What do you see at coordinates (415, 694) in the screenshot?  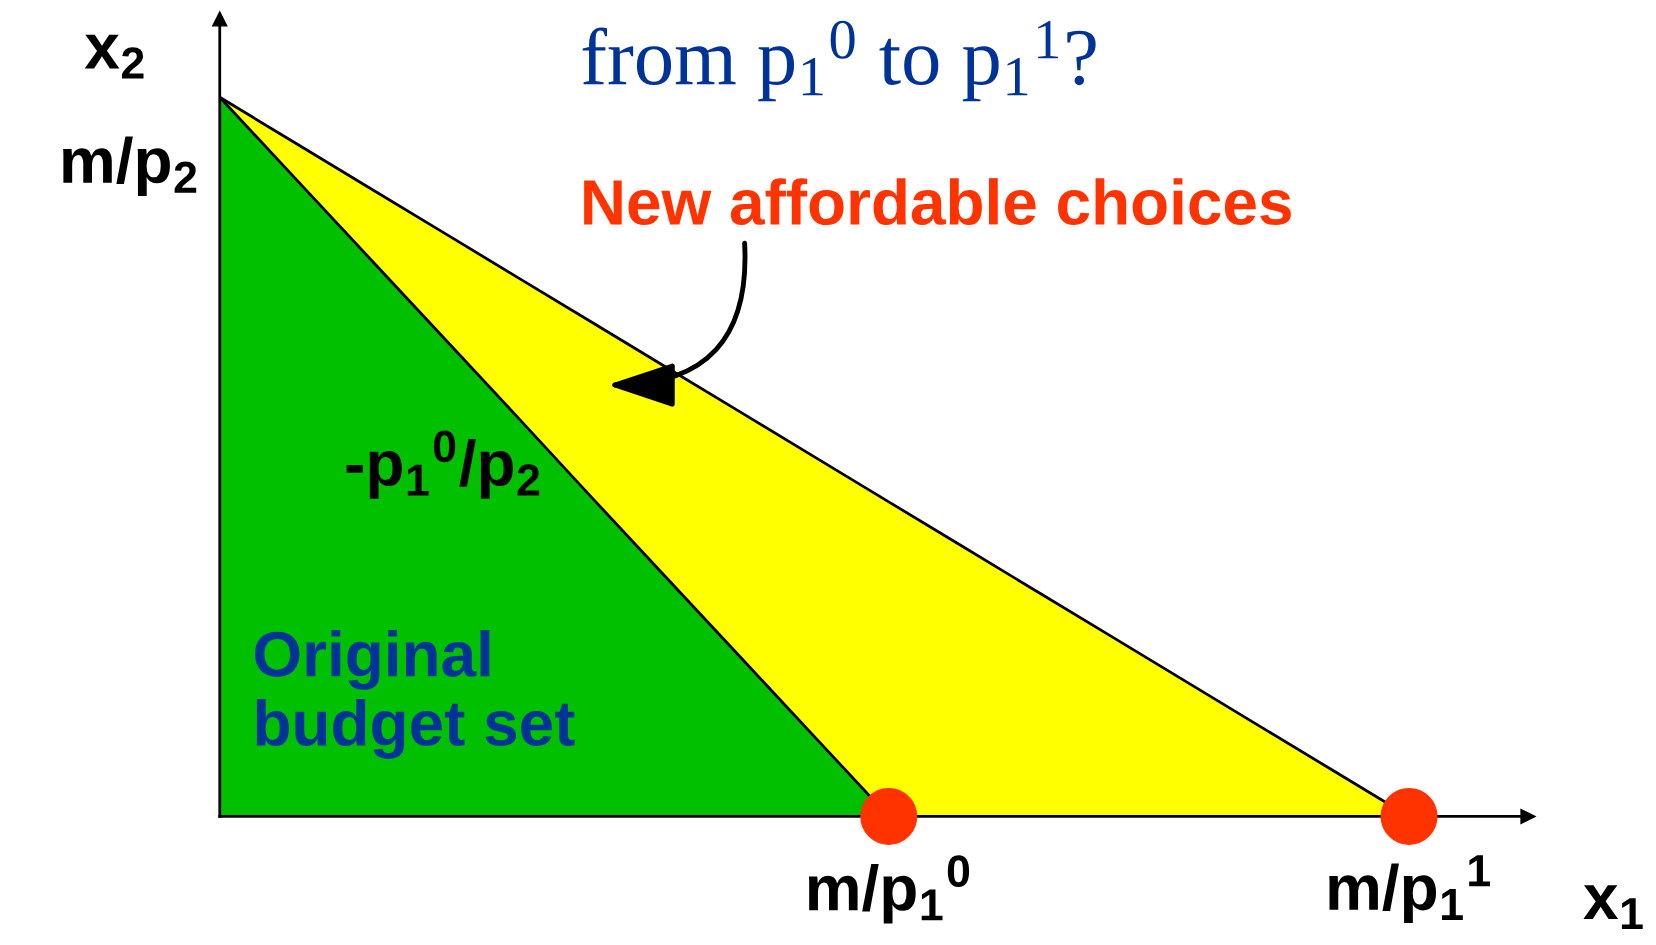 I see `annotation: Original budget set` at bounding box center [415, 694].